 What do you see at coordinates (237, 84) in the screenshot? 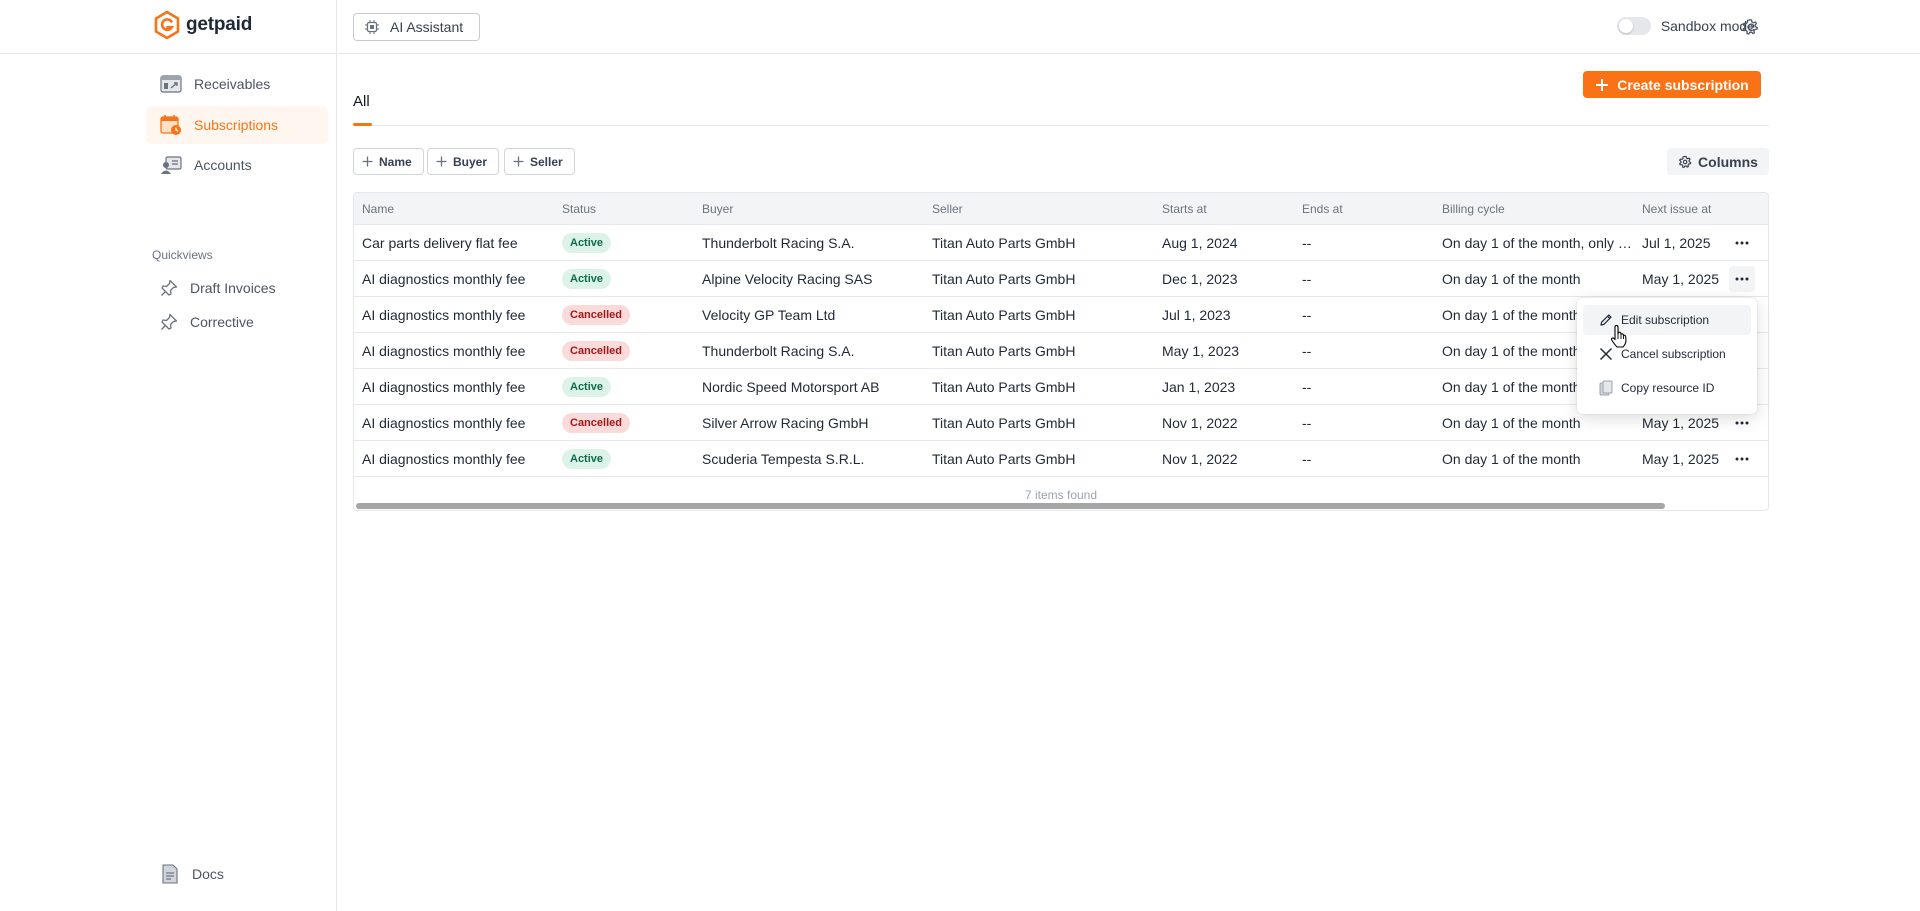
I see `sidebar-item-receivables: Receivables` at bounding box center [237, 84].